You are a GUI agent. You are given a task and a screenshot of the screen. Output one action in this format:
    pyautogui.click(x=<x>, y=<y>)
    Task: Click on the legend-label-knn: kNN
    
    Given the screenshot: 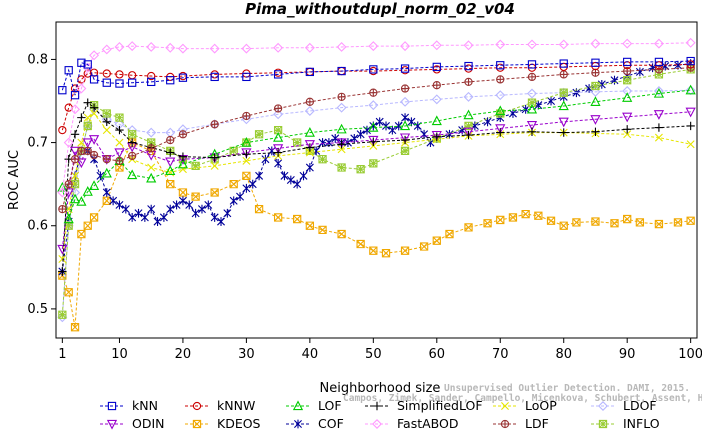 What is the action you would take?
    pyautogui.click(x=145, y=405)
    